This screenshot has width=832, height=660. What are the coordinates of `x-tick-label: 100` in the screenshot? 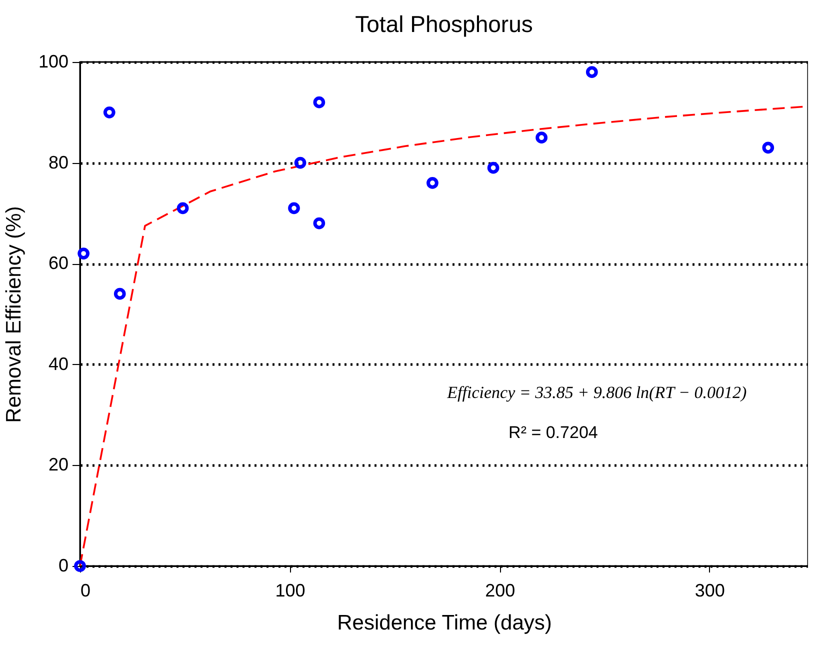 It's located at (290, 590).